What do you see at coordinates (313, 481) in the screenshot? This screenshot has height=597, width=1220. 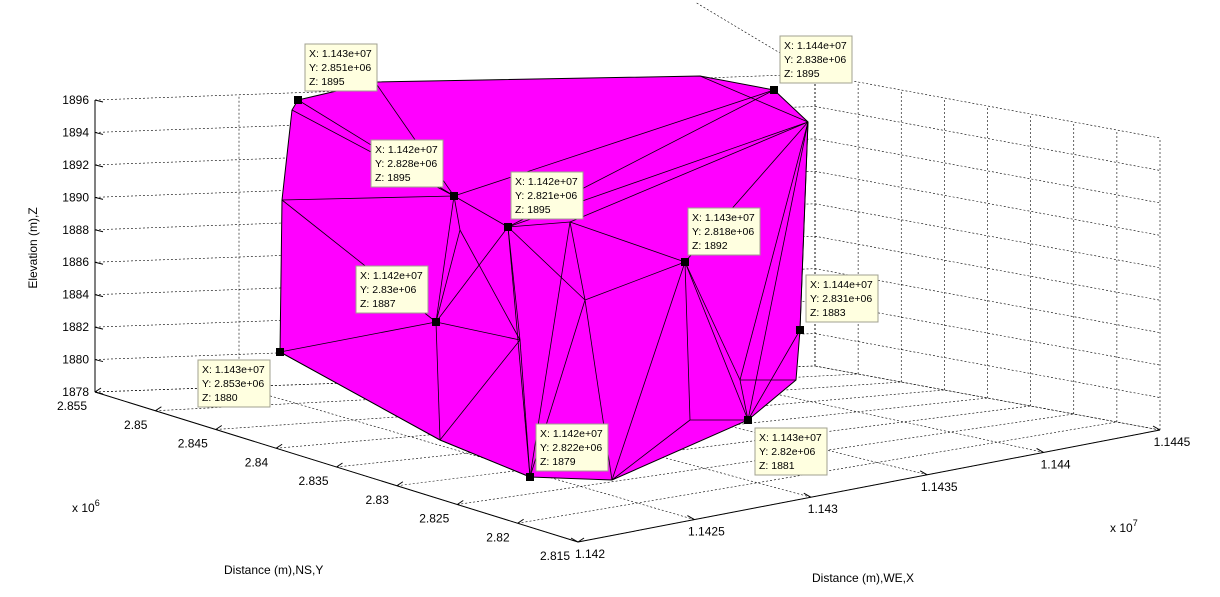 I see `y-tick-label: 2.835` at bounding box center [313, 481].